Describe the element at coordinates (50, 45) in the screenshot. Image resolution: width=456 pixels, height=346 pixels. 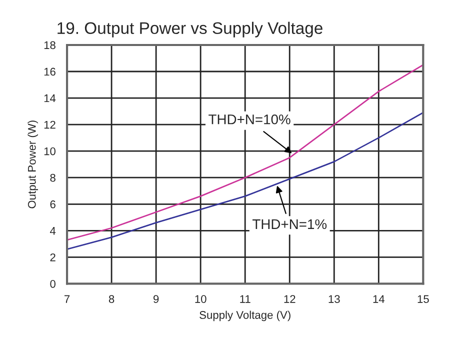
I see `y-tick-label: 18` at that location.